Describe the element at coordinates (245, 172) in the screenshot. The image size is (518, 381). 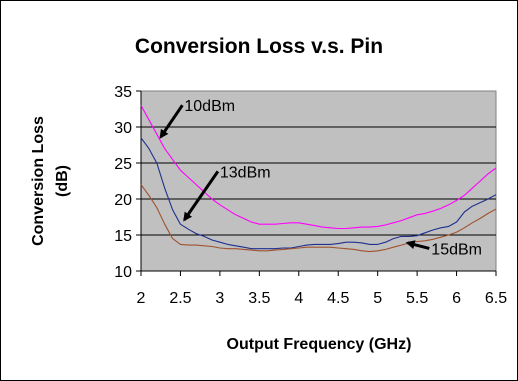
I see `annotation-label: 13dBm` at that location.